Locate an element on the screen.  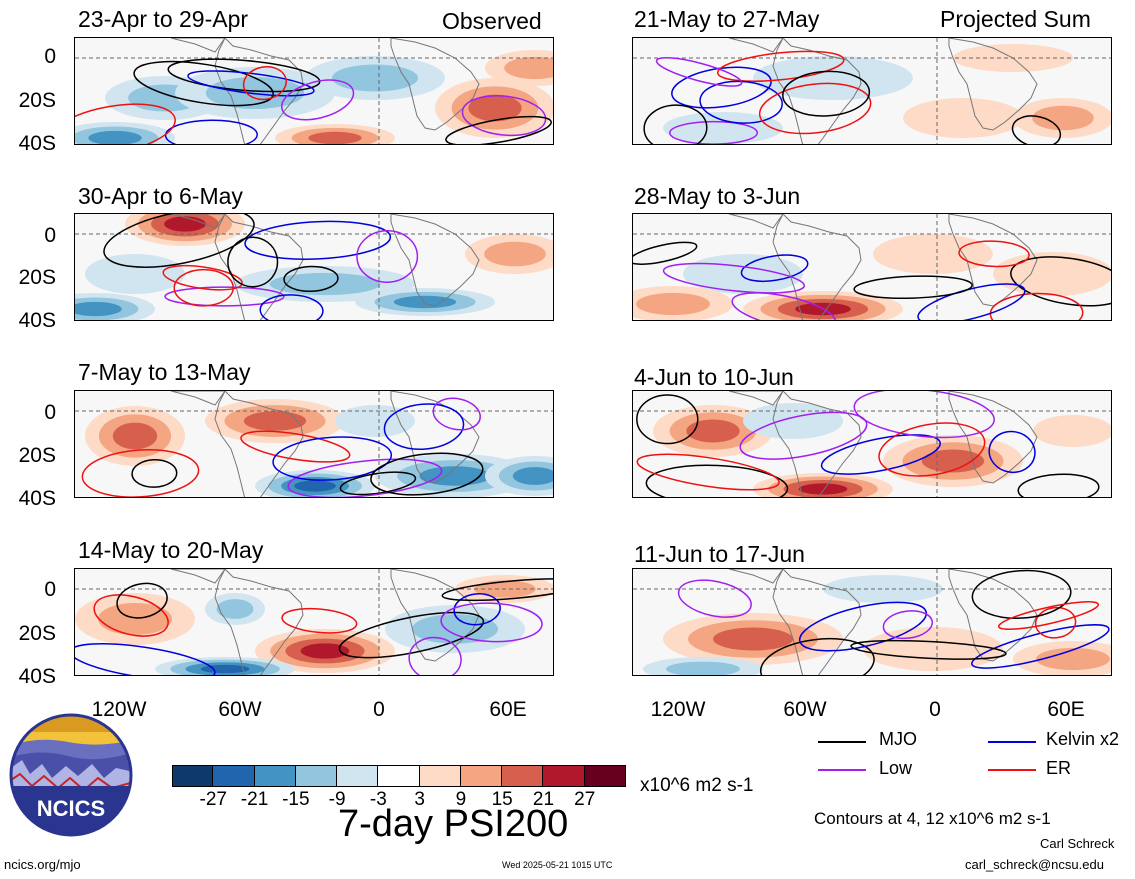
legend-line-er is located at coordinates (1012, 770).